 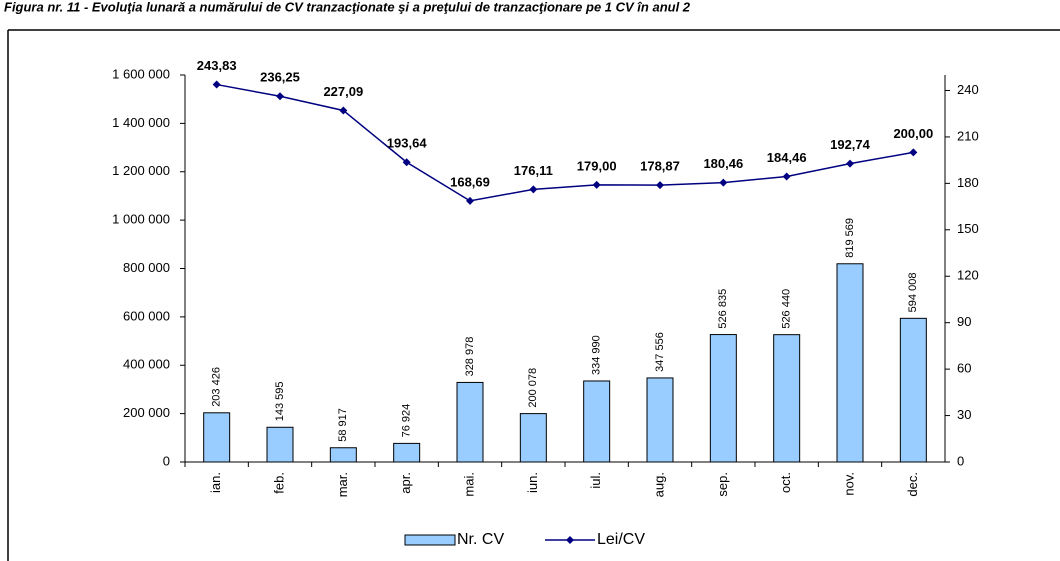 What do you see at coordinates (913, 293) in the screenshot?
I see `bar-value-label: 594 008` at bounding box center [913, 293].